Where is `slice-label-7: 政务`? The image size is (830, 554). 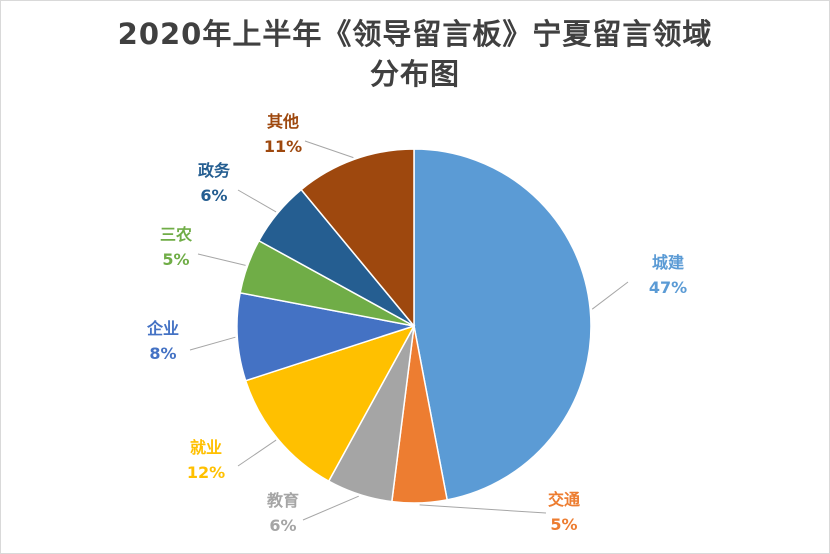
slice-label-7: 政务 is located at coordinates (214, 170).